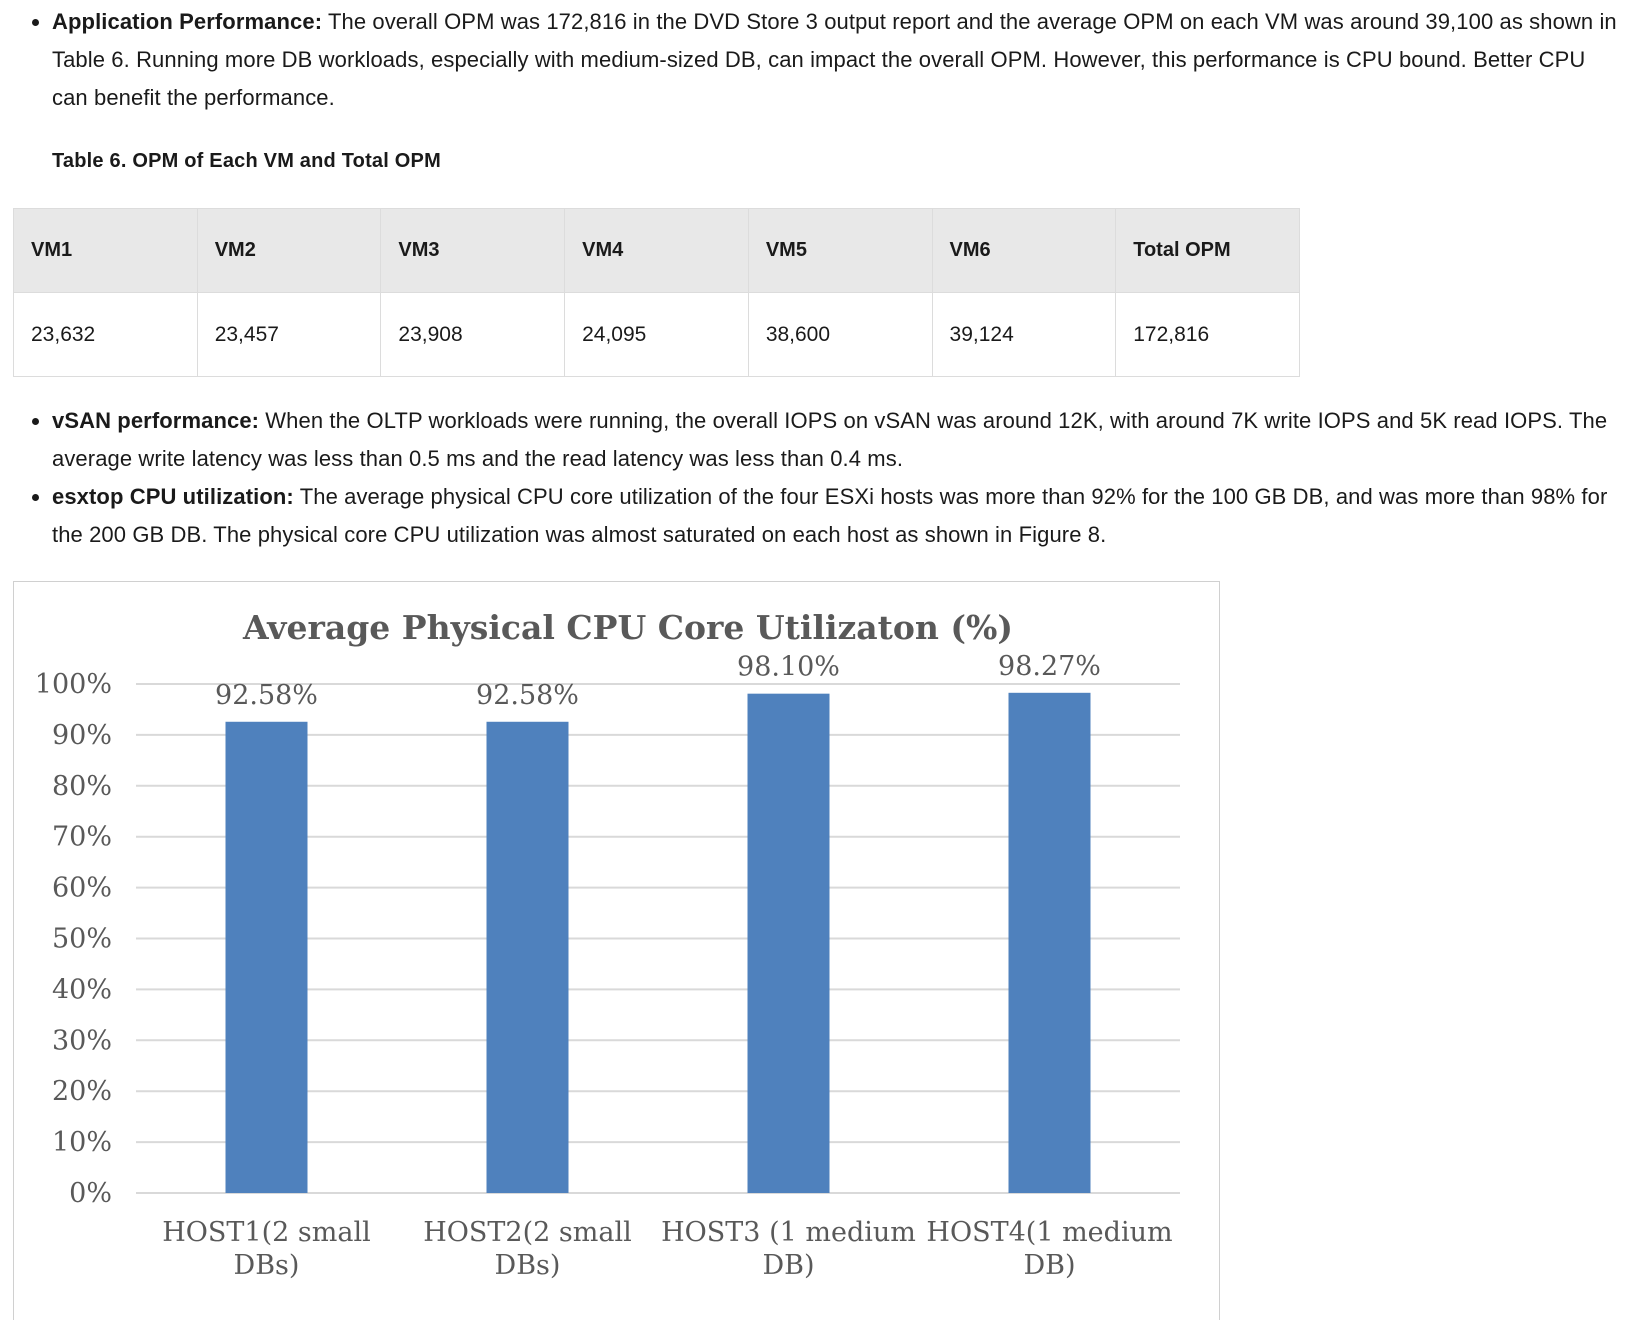  What do you see at coordinates (1207, 250) in the screenshot?
I see `table-header-cell: Total OPM` at bounding box center [1207, 250].